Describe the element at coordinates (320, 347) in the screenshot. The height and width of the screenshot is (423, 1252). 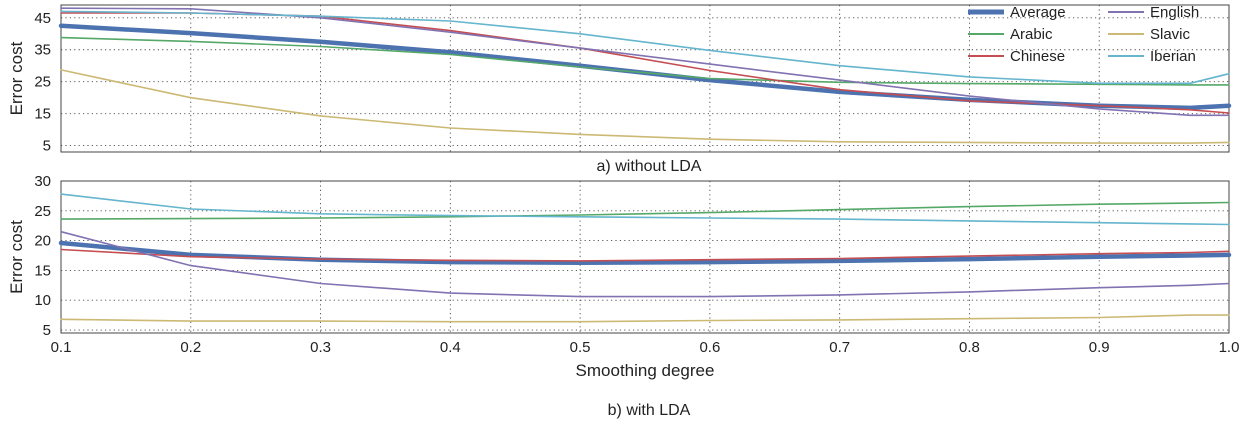
I see `x-tick-label: 0.3` at that location.